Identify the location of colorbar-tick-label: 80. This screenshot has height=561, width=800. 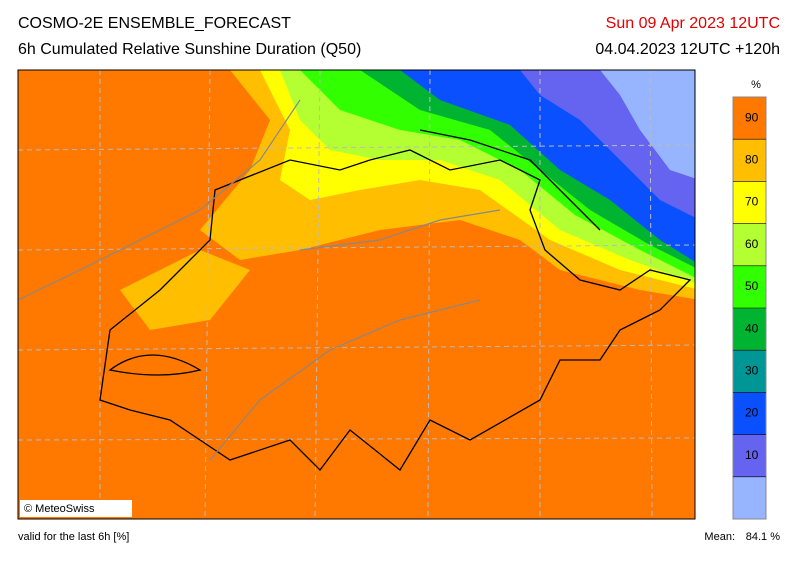
(752, 159).